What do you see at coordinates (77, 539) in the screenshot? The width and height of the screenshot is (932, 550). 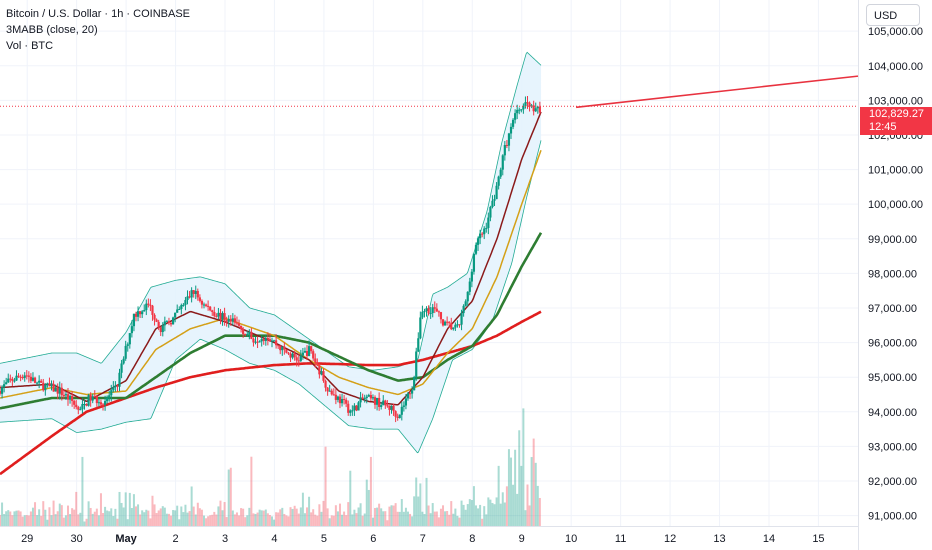 I see `time-tick-label: 30` at bounding box center [77, 539].